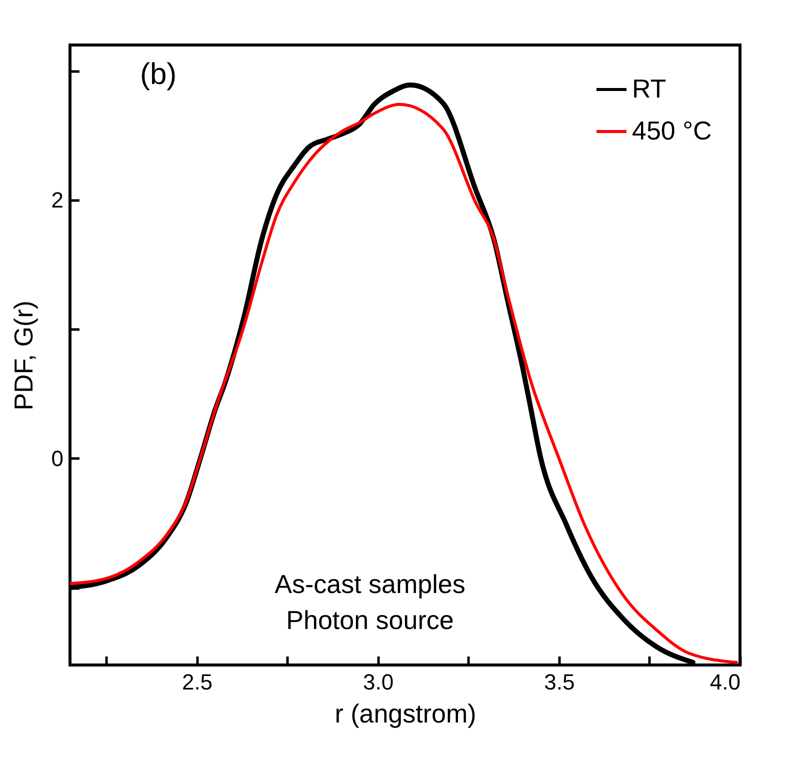 The image size is (788, 771). Describe the element at coordinates (559, 682) in the screenshot. I see `x-tick-label: 3.5` at that location.